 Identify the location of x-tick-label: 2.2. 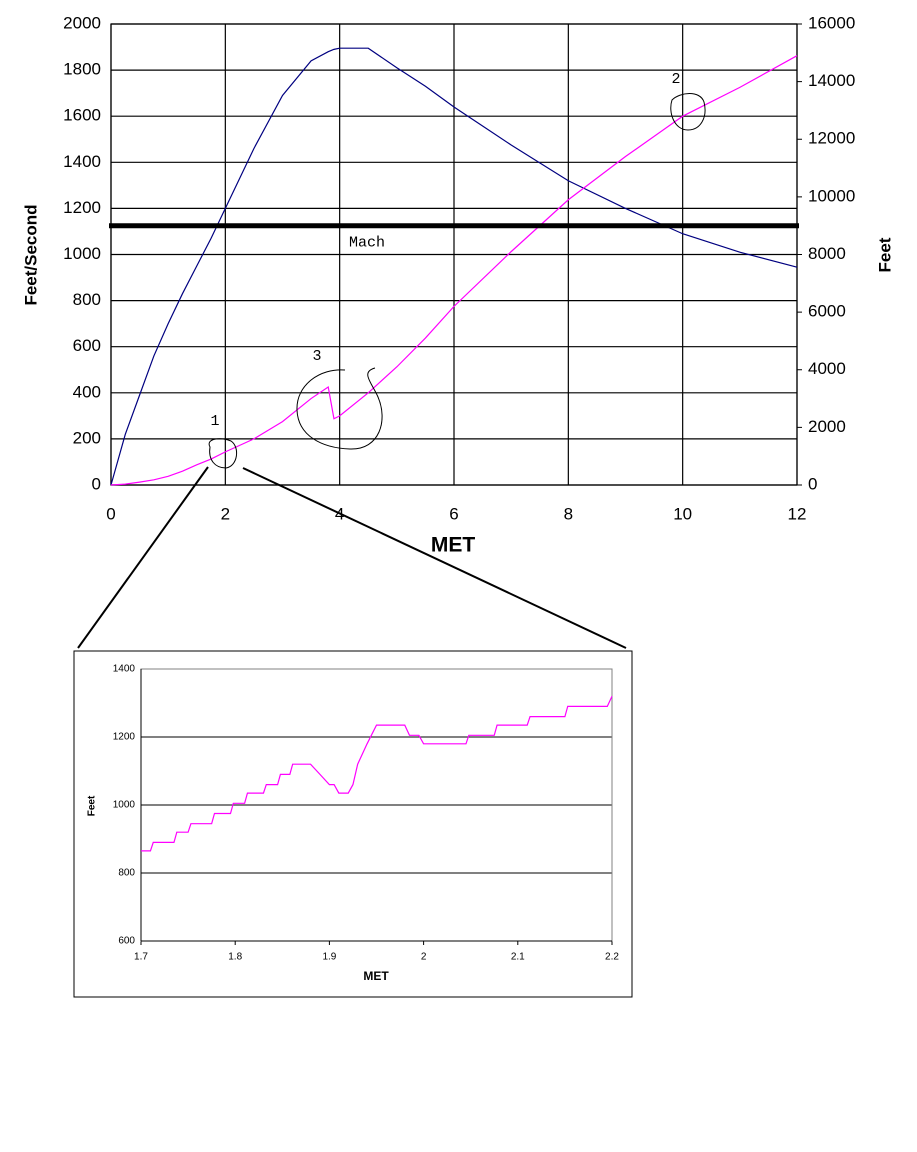
(612, 957).